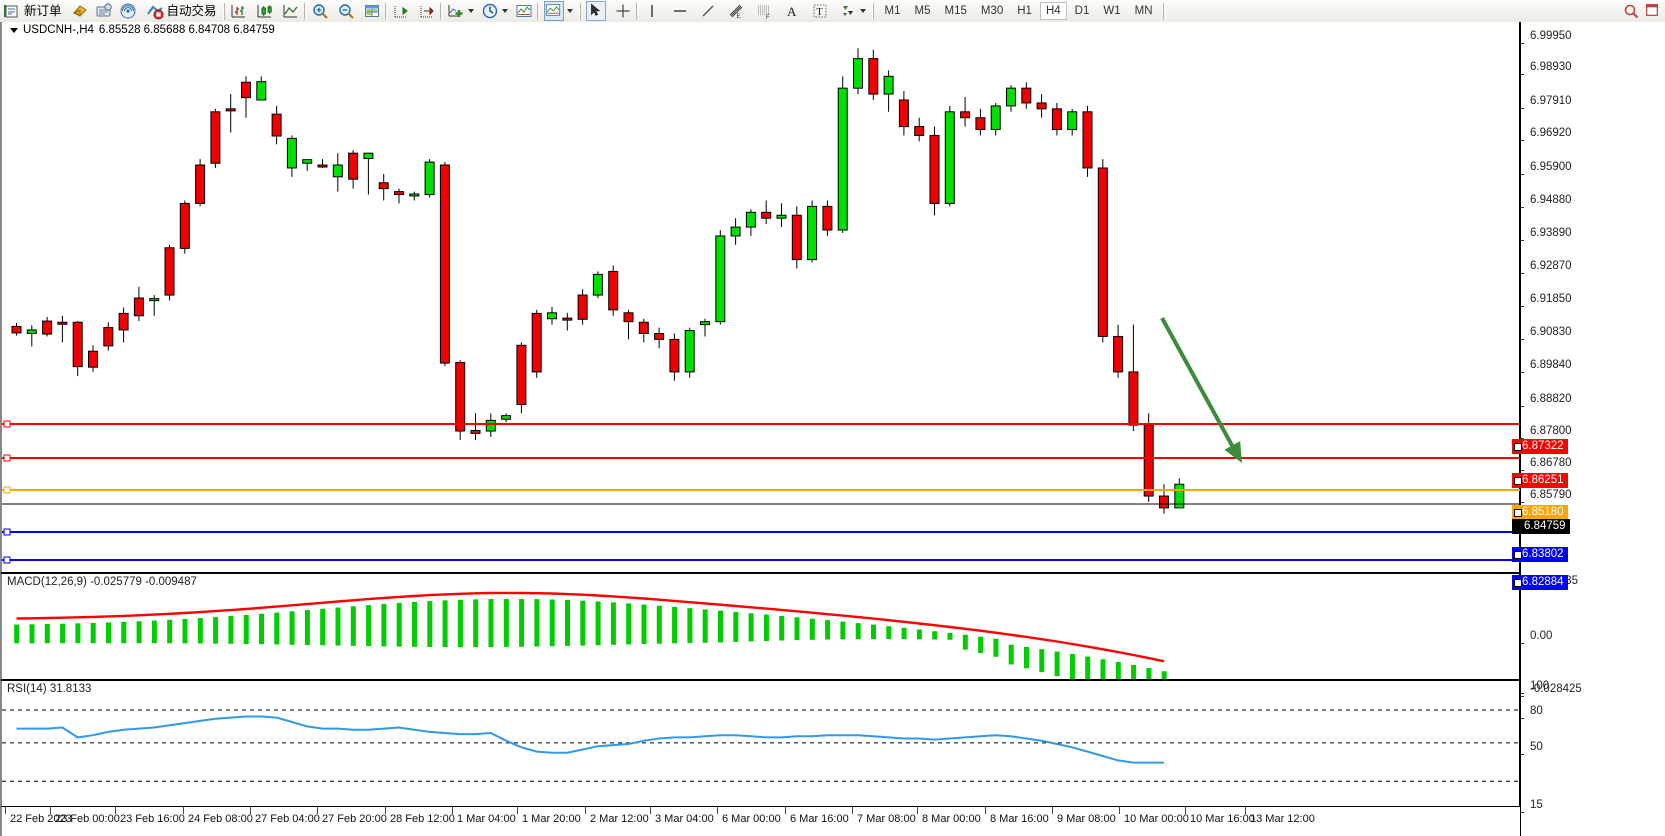 This screenshot has height=836, width=1665. What do you see at coordinates (401, 11) in the screenshot?
I see `shift-icon` at bounding box center [401, 11].